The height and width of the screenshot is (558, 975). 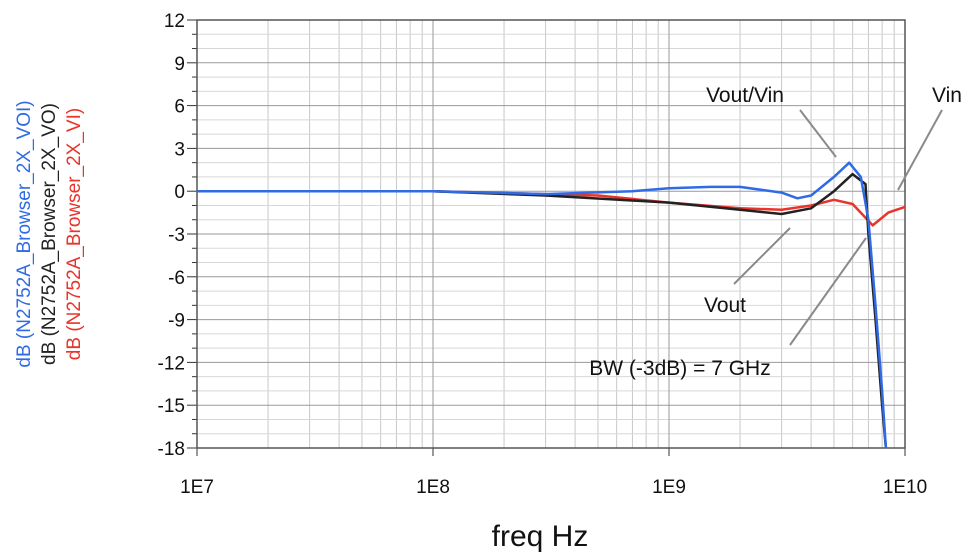 I want to click on y-axis-label: dB (N2752A_Browser_2X_VOI), so click(x=24, y=233).